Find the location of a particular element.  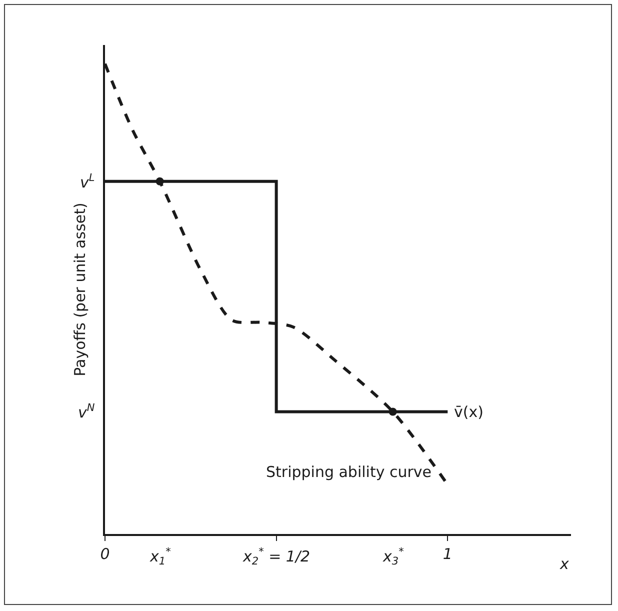

x-tick-label: 1 is located at coordinates (447, 553).